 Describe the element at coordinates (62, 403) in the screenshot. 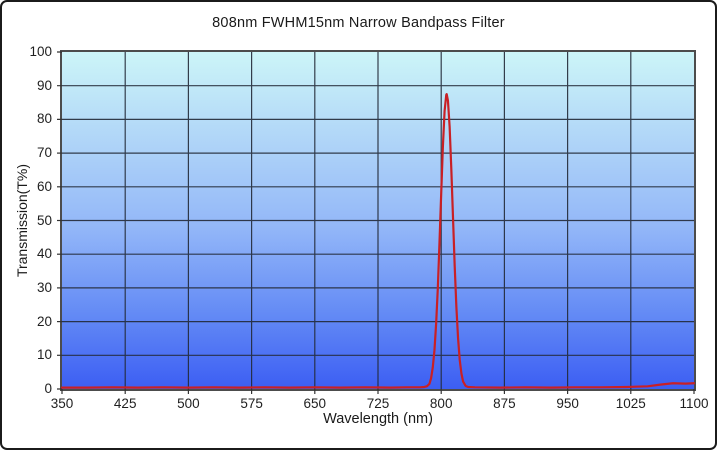

I see `x-tick-label: 350` at that location.